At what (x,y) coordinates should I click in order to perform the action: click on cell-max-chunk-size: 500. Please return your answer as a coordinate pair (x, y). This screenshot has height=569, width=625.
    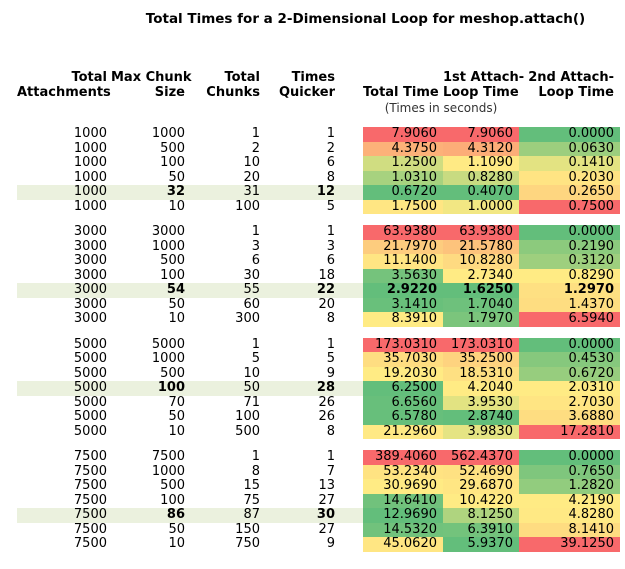
    Looking at the image, I should click on (172, 486).